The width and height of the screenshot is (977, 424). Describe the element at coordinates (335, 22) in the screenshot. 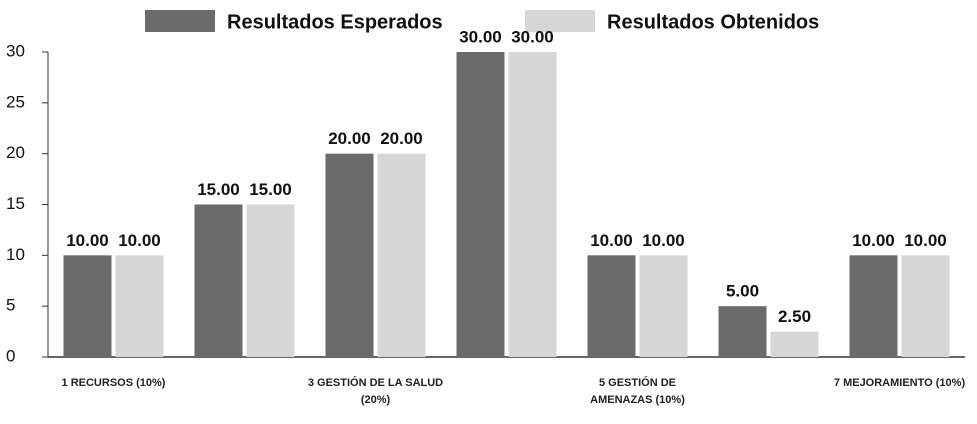

I see `legend-label: Resultados Esperados` at that location.